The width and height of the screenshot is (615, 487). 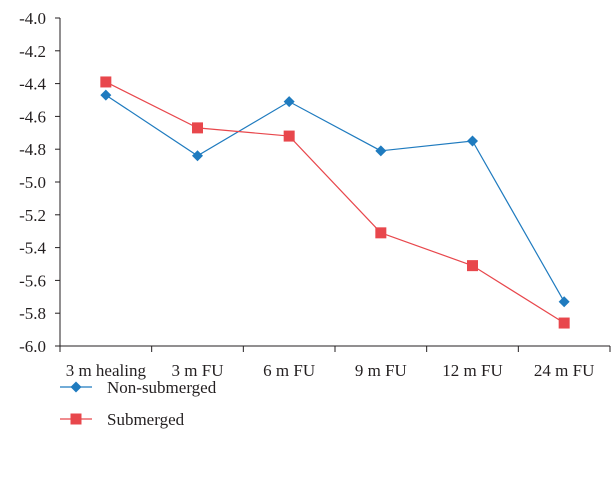 I want to click on y-tick-label: -5.4, so click(x=32, y=248).